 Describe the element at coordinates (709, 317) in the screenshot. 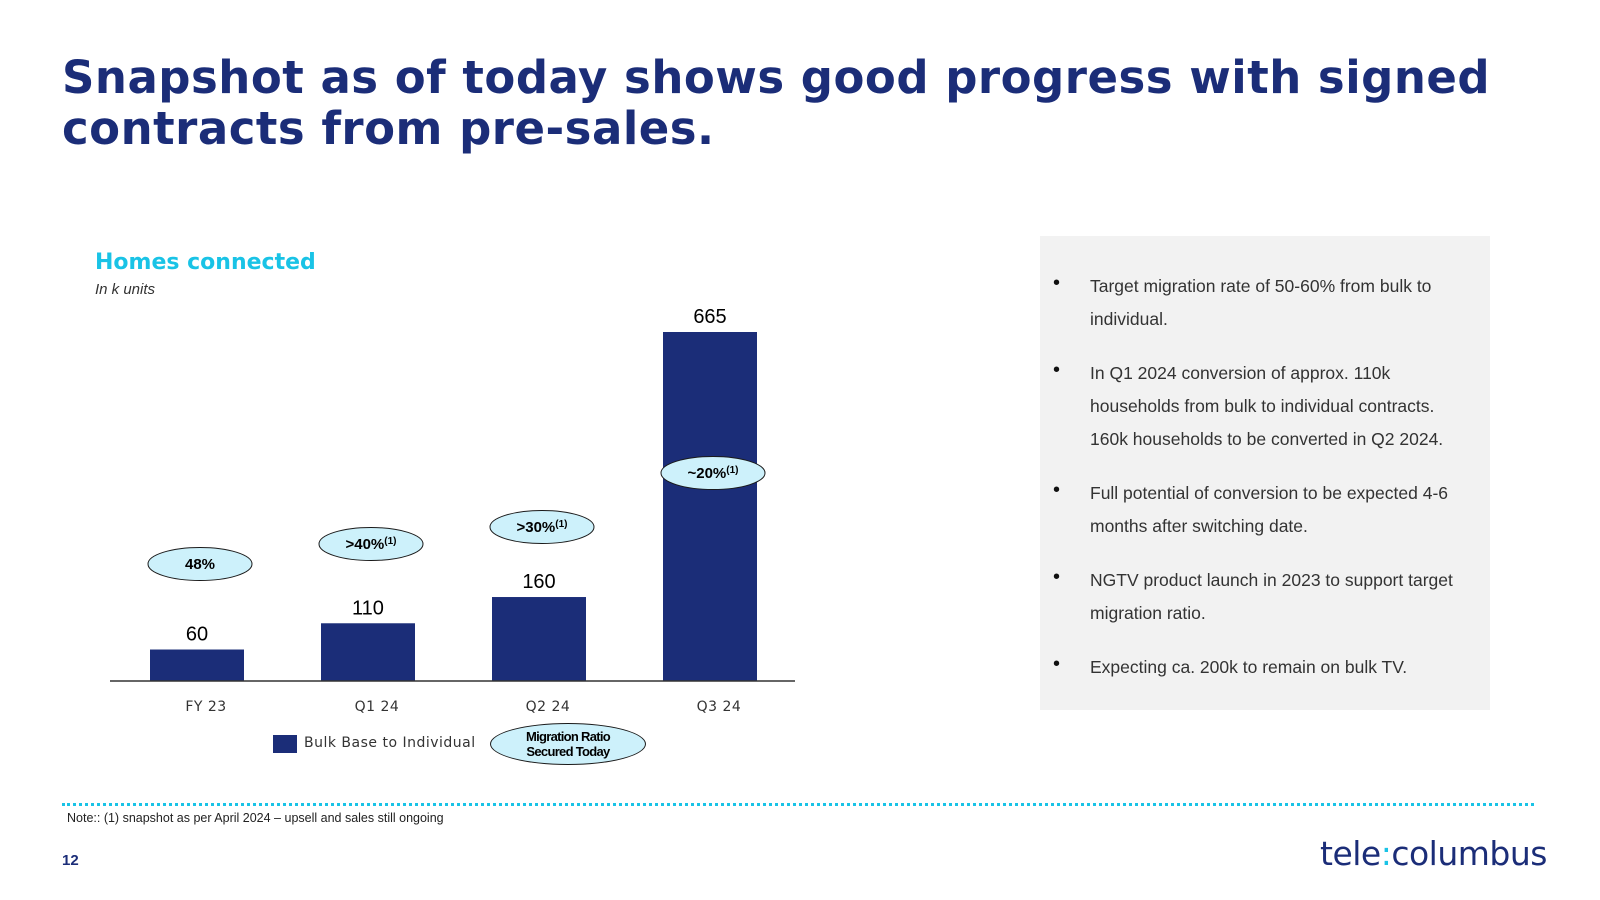

I see `bar-value-label: 665` at that location.